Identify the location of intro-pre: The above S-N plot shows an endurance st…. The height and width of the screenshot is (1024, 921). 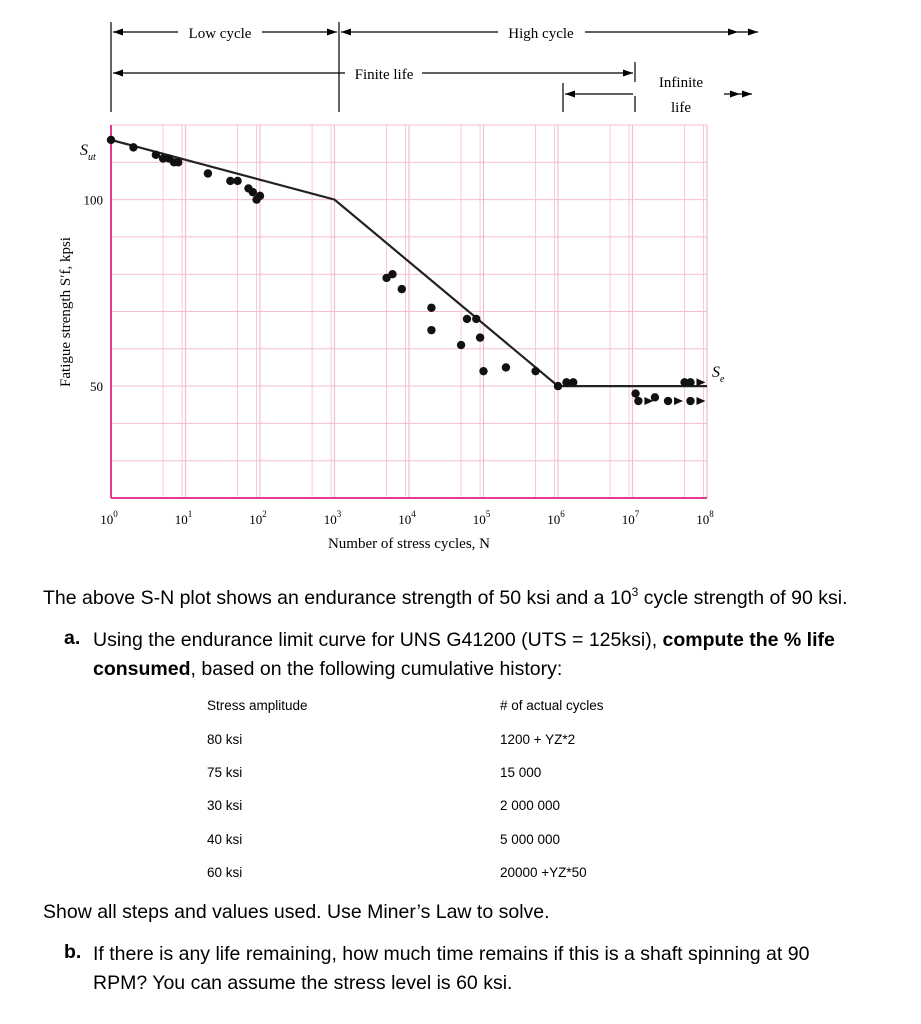
(337, 598).